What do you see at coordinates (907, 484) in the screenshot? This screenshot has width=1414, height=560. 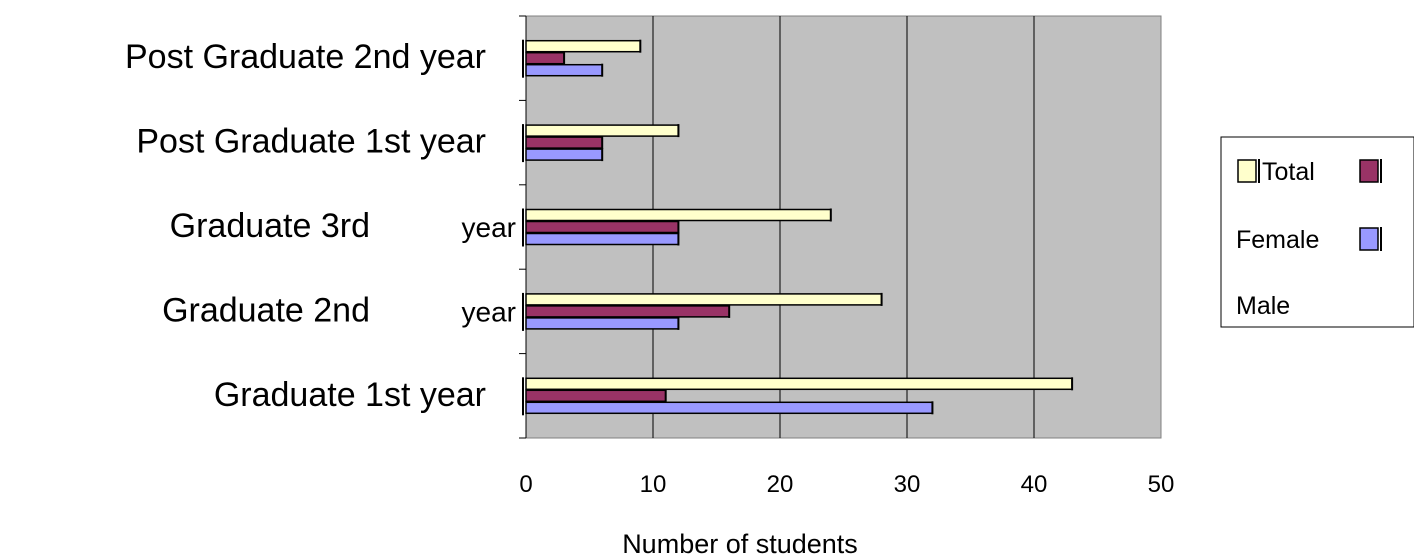 I see `x-tick-label: 30` at bounding box center [907, 484].